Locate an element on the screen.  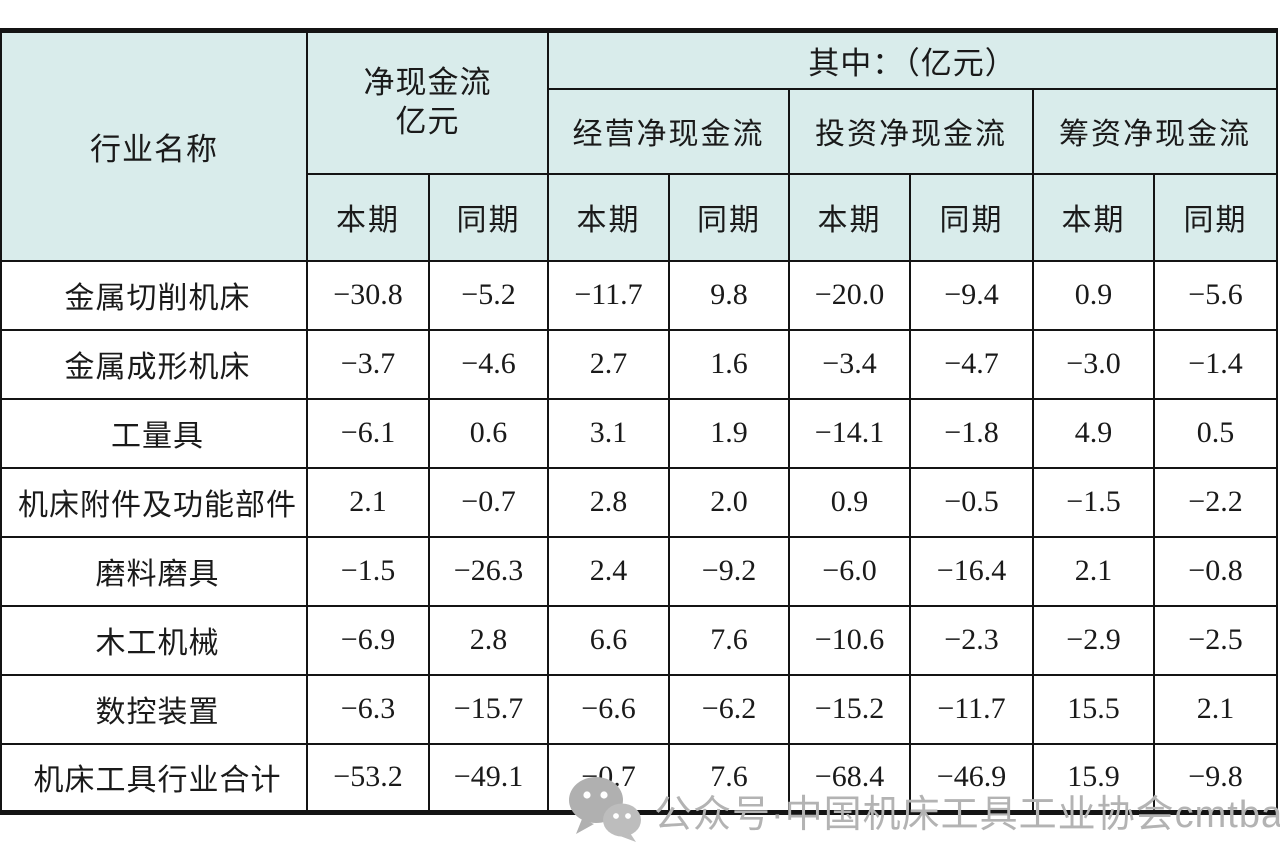
value-cell: 1.6 is located at coordinates (729, 364).